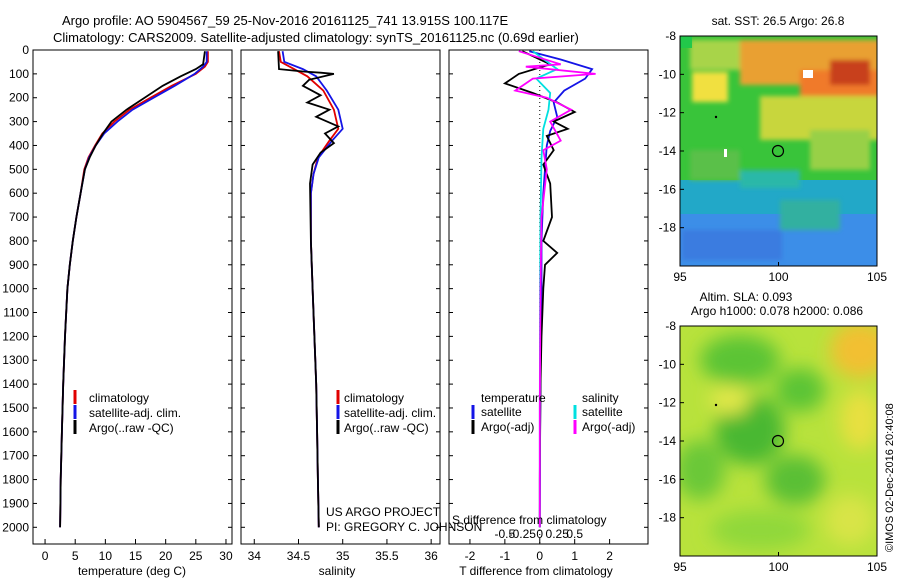 This screenshot has height=580, width=900. Describe the element at coordinates (15, 527) in the screenshot. I see `y-tick-label: 2000` at that location.